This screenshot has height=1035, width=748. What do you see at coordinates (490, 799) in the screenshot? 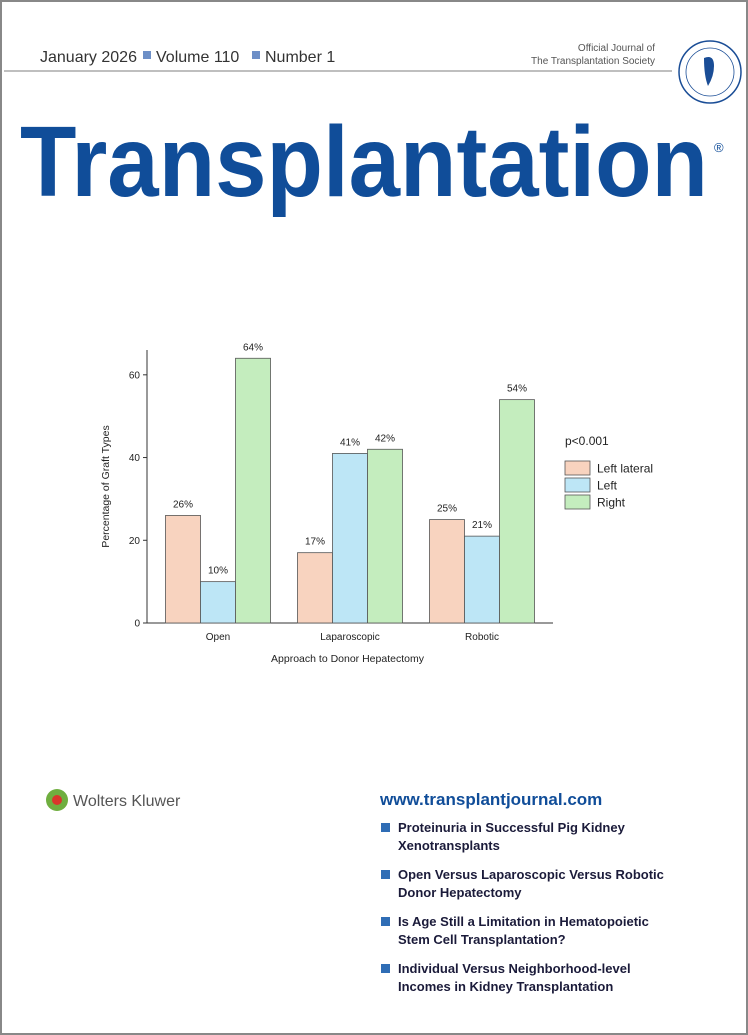
I see `website: www.transplantjournal.com` at bounding box center [490, 799].